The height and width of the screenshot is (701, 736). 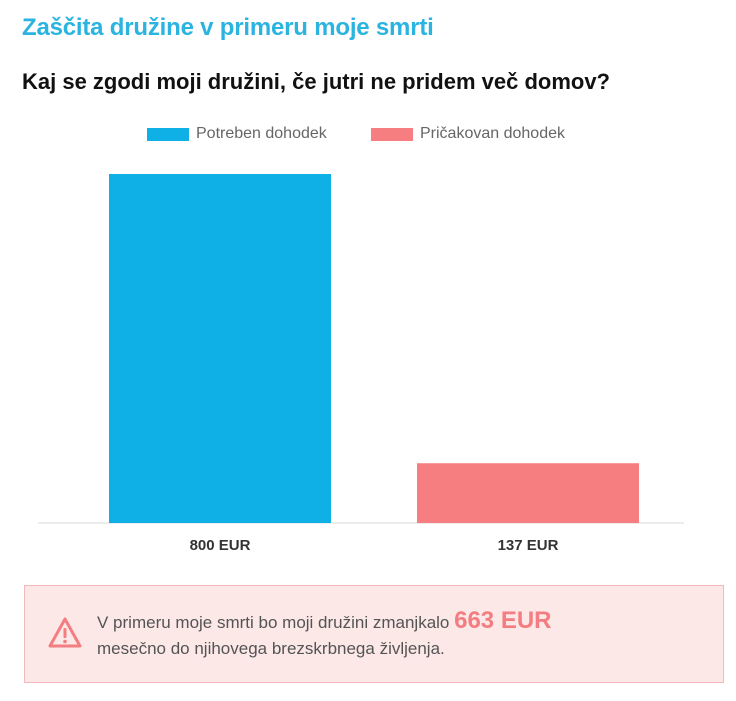 I want to click on legend-swatch-needed, so click(x=168, y=134).